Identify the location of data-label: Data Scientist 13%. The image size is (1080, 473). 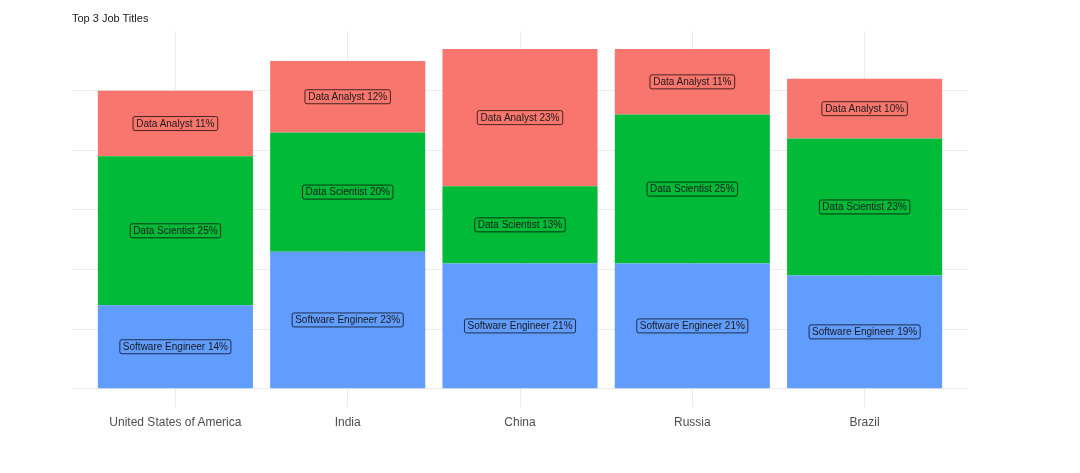
(520, 225).